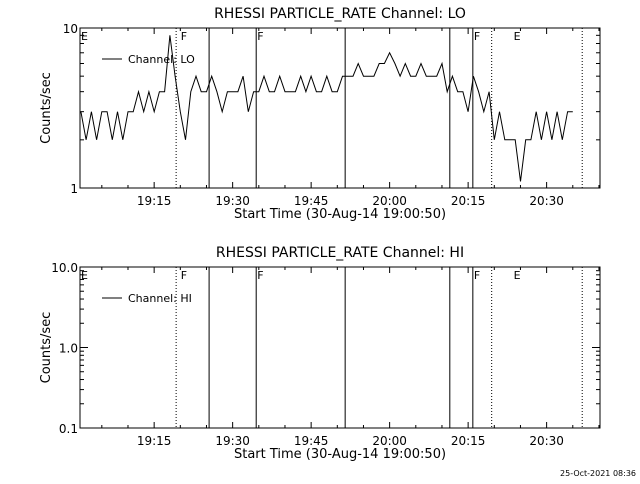 This screenshot has width=640, height=484. What do you see at coordinates (161, 59) in the screenshot?
I see `legend-label: Channel: LO` at bounding box center [161, 59].